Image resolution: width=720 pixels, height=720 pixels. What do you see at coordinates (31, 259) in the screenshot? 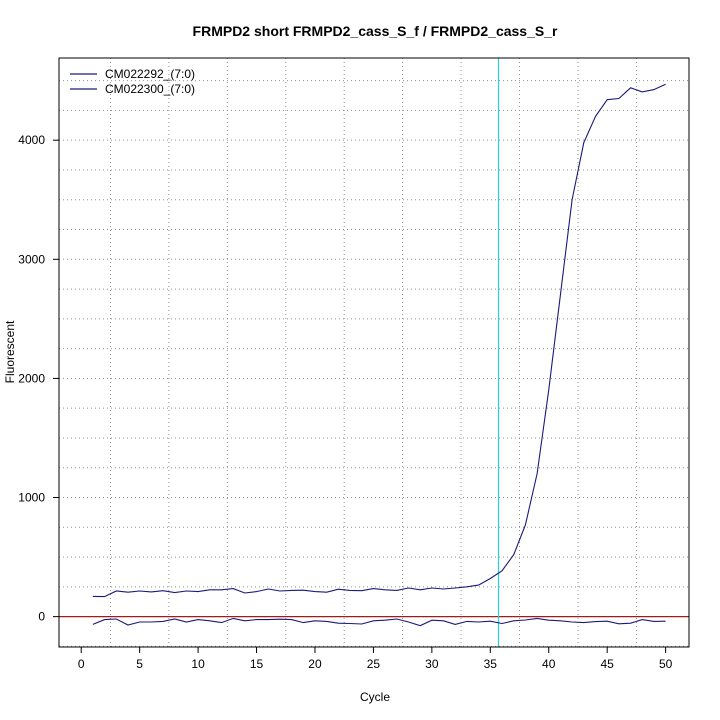
I see `y-tick-label: 3000` at bounding box center [31, 259].